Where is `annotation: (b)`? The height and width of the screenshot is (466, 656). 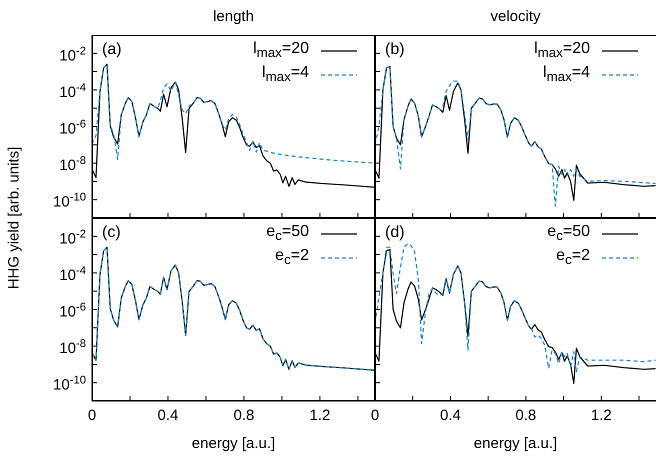 annotation: (b) is located at coordinates (395, 50).